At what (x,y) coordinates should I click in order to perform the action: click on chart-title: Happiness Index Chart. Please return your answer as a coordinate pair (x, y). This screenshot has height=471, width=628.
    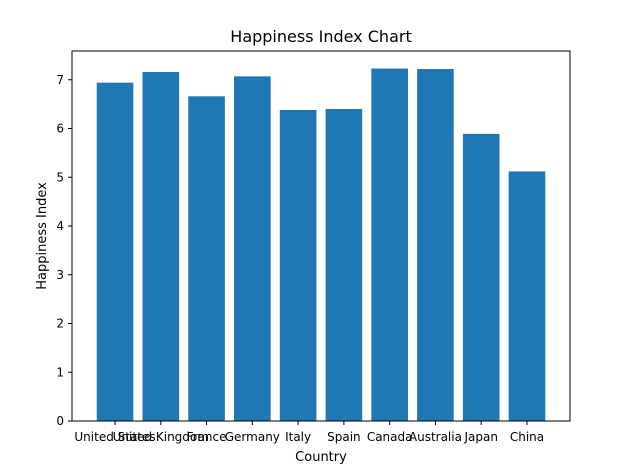
    Looking at the image, I should click on (320, 36).